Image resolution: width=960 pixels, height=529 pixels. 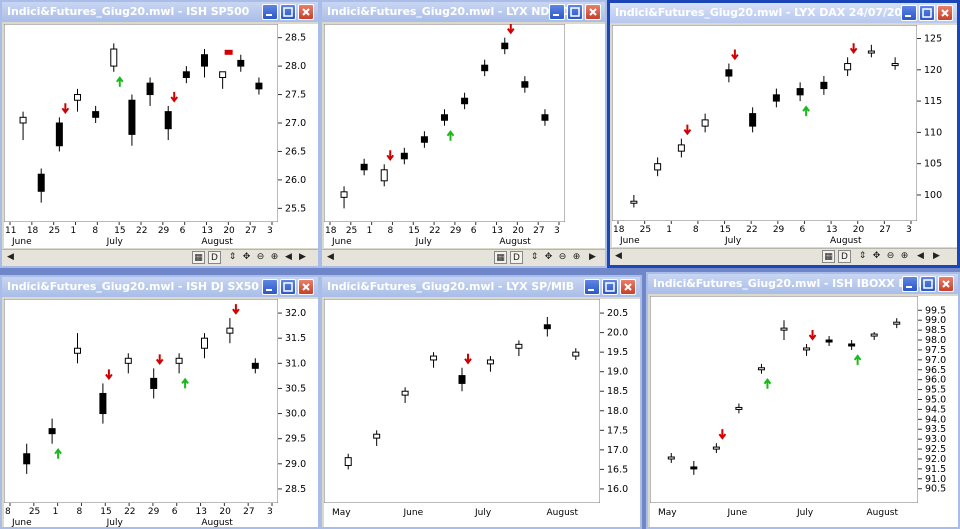 What do you see at coordinates (933, 101) in the screenshot?
I see `y-tick-label: 115` at bounding box center [933, 101].